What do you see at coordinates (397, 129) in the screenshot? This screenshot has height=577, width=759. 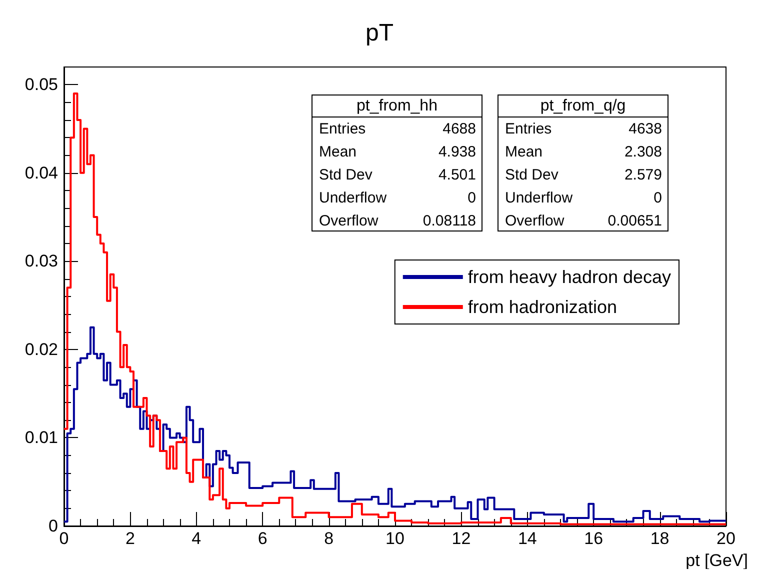 I see `text: Entries 4688` at bounding box center [397, 129].